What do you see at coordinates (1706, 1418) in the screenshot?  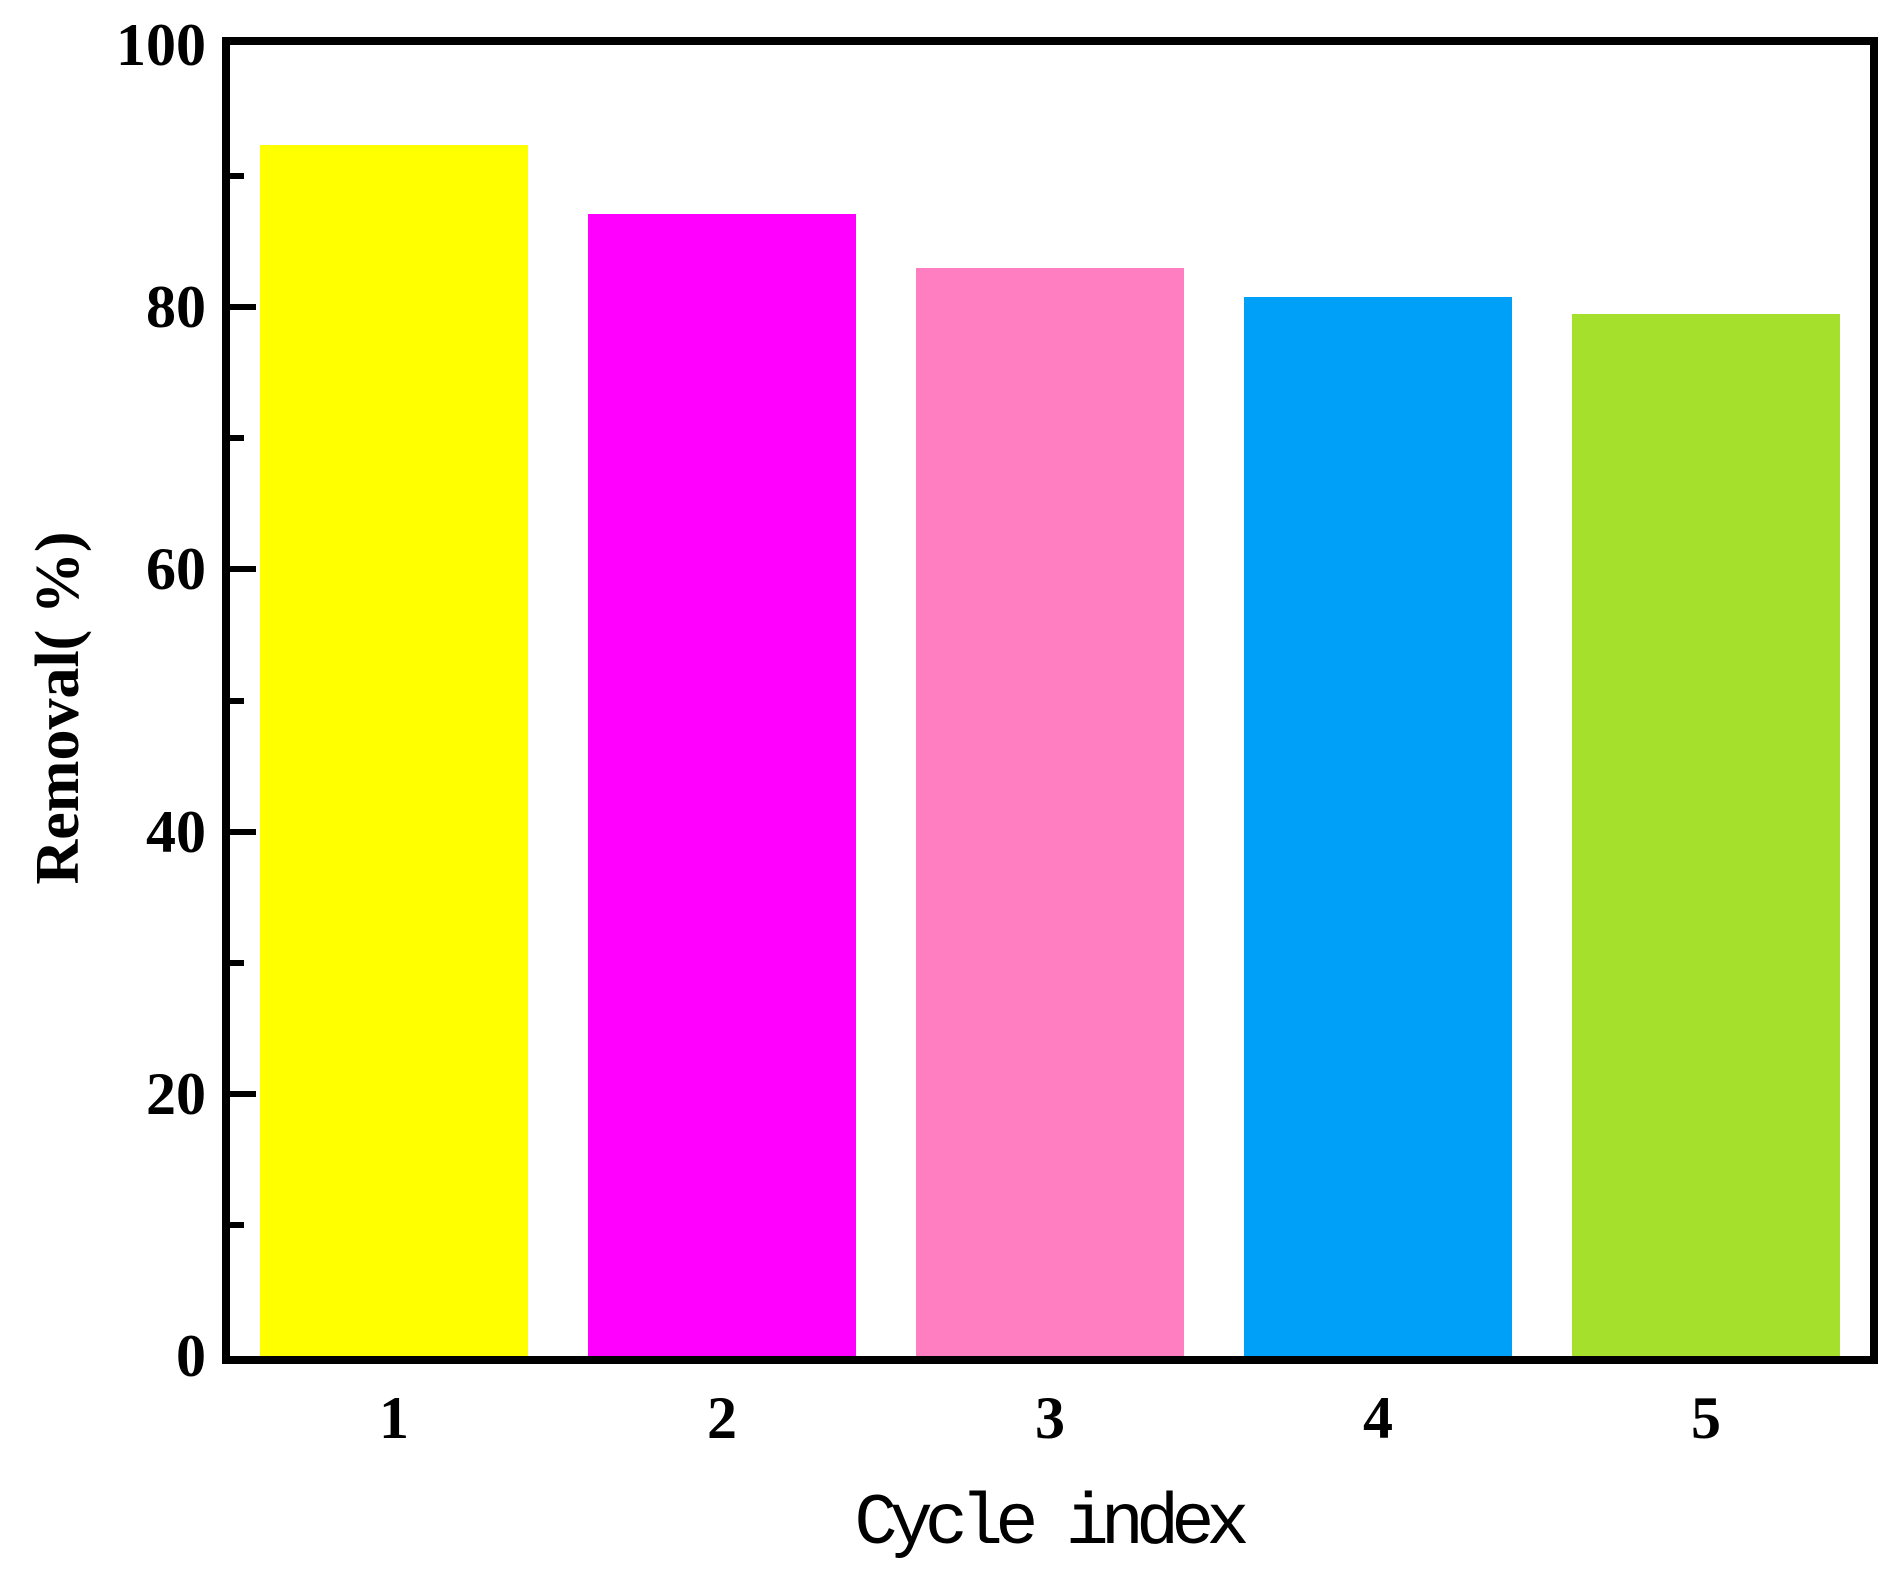 I see `x-tick-label: 5` at bounding box center [1706, 1418].